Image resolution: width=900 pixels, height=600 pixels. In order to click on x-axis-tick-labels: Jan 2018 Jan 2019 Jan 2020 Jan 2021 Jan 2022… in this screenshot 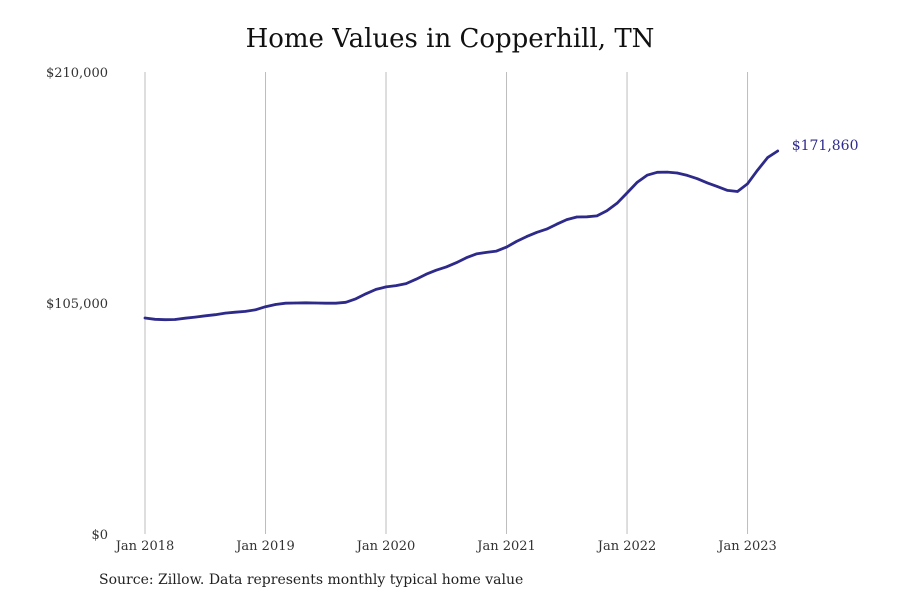, I will do `click(445, 546)`.